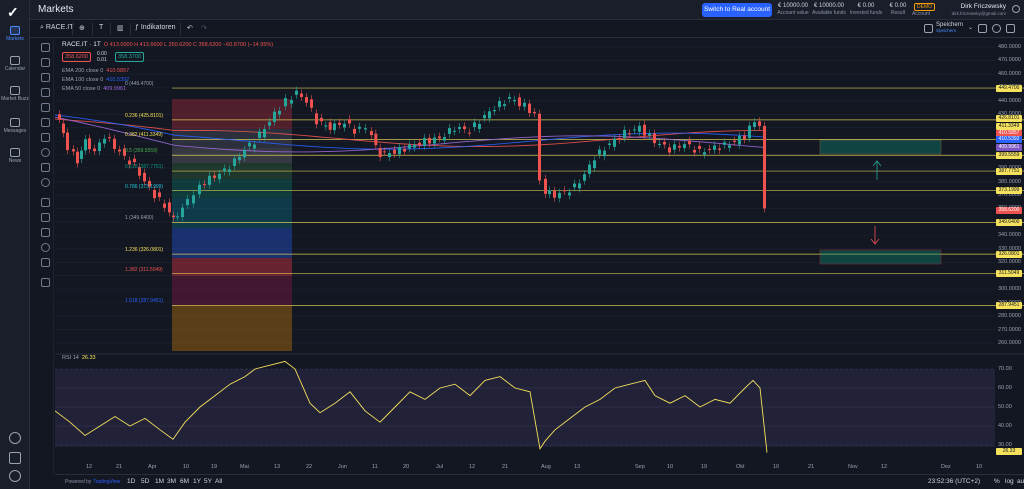  What do you see at coordinates (971, 28) in the screenshot?
I see `save-dropdown-icon: ⌄` at bounding box center [971, 28].